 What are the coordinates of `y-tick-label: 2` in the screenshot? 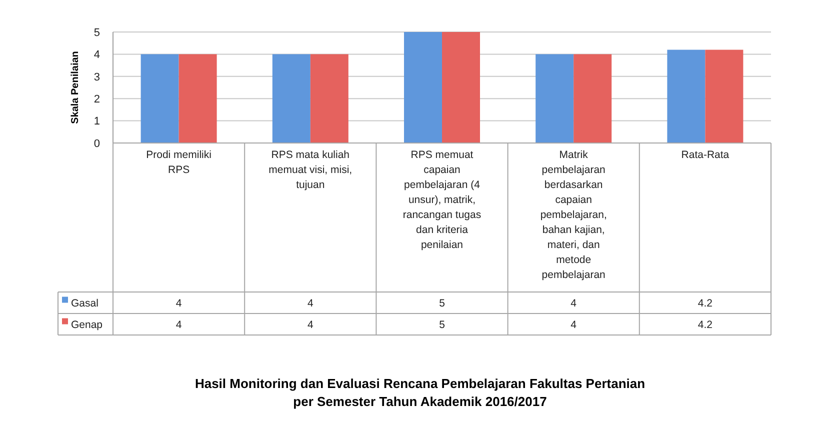 It's located at (97, 99).